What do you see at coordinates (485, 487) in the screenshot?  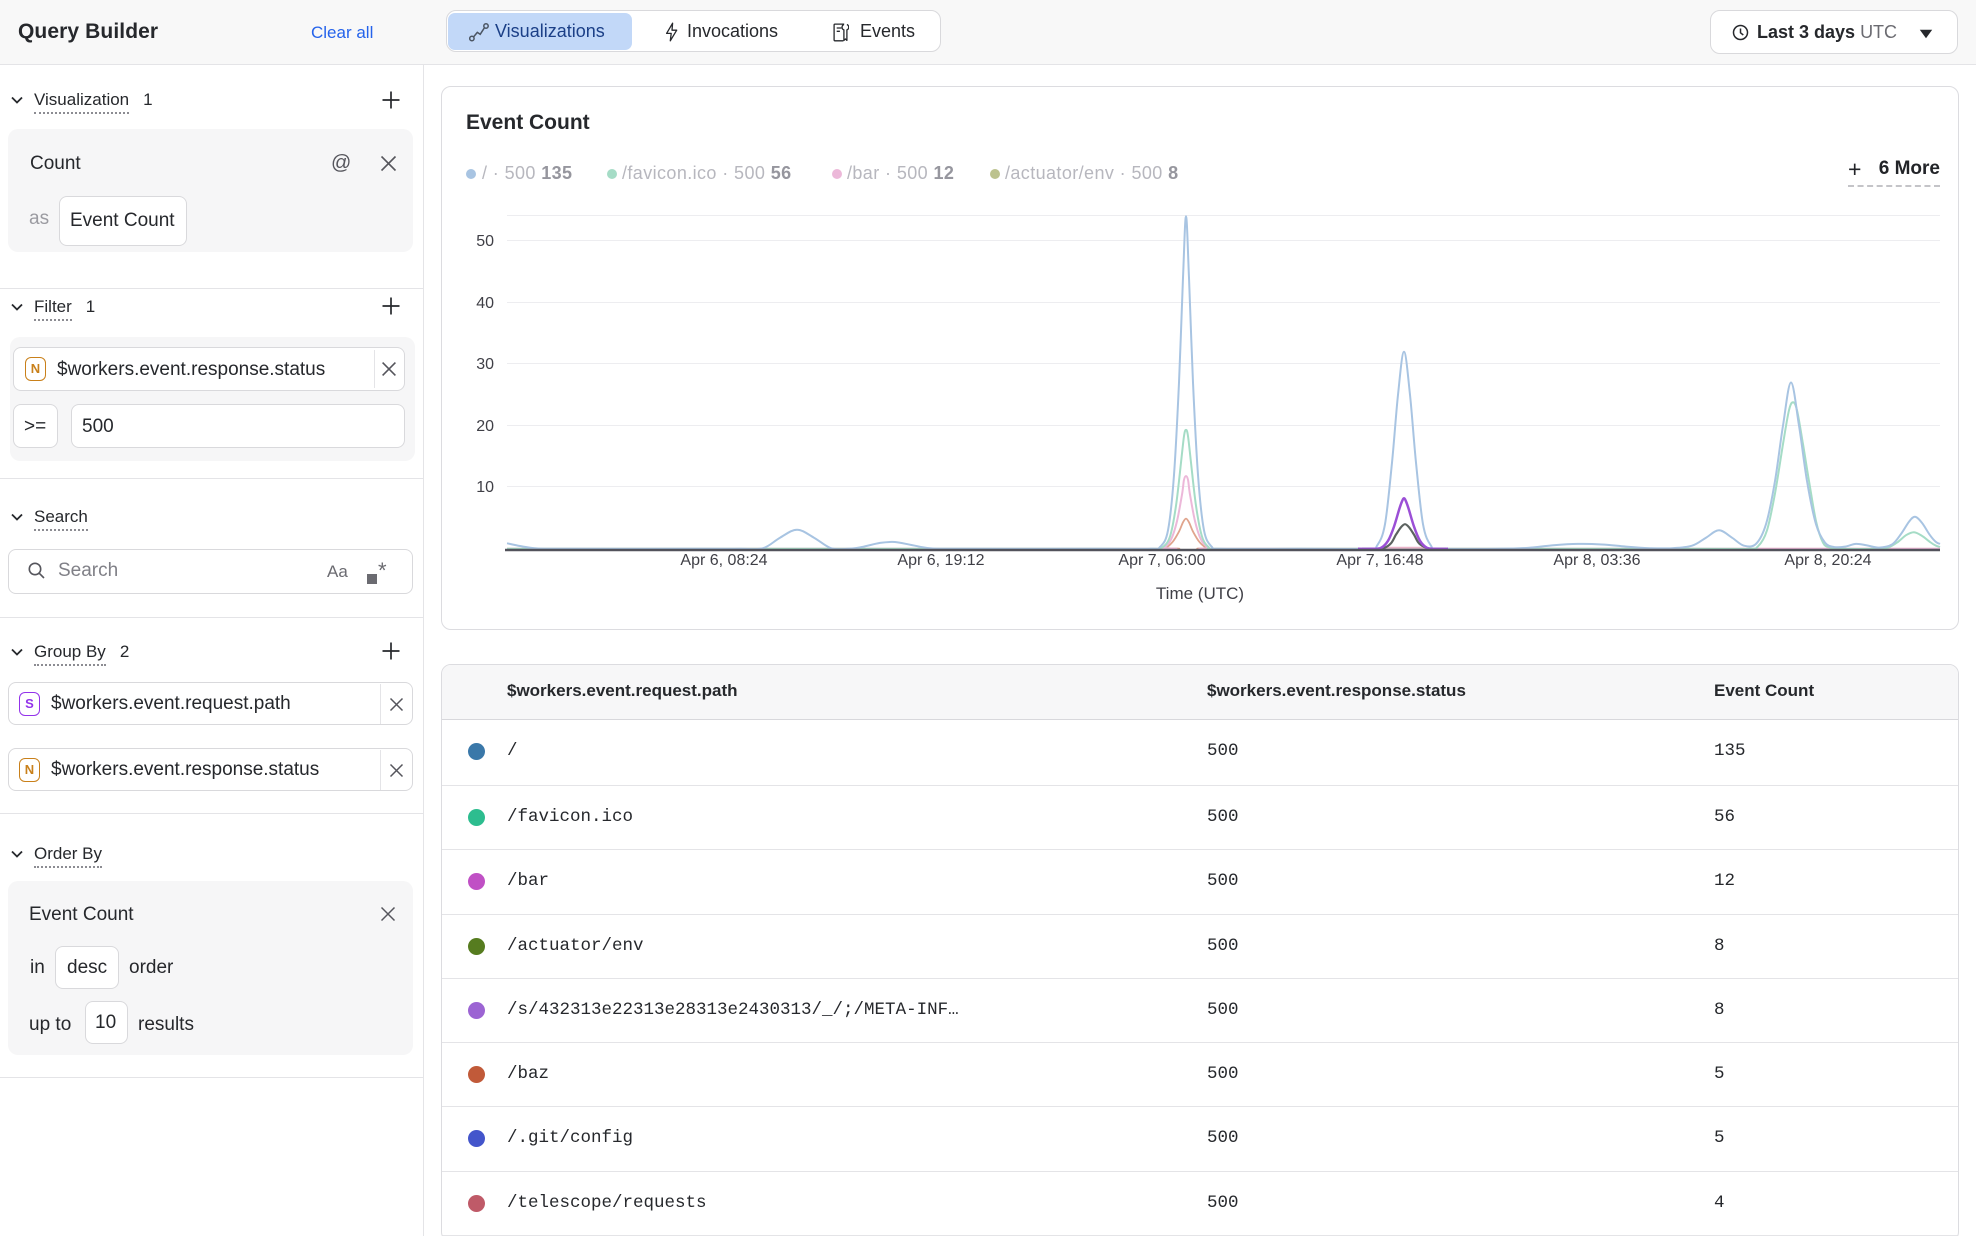 I see `svg-text: 10` at bounding box center [485, 487].